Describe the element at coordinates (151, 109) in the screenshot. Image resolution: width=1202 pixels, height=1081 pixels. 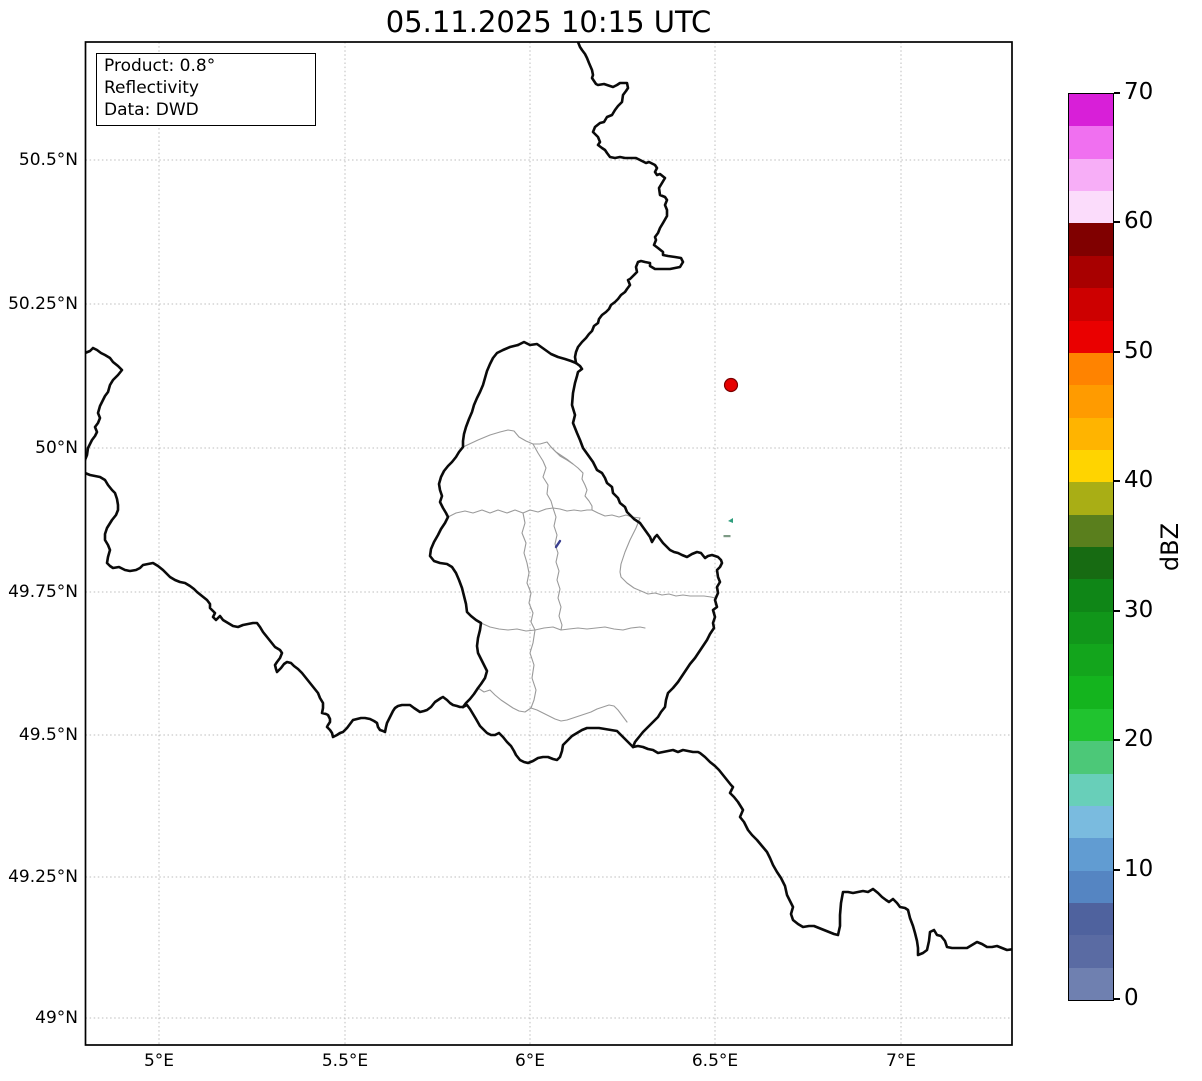
I see `data-source-line: Data: DWD` at that location.